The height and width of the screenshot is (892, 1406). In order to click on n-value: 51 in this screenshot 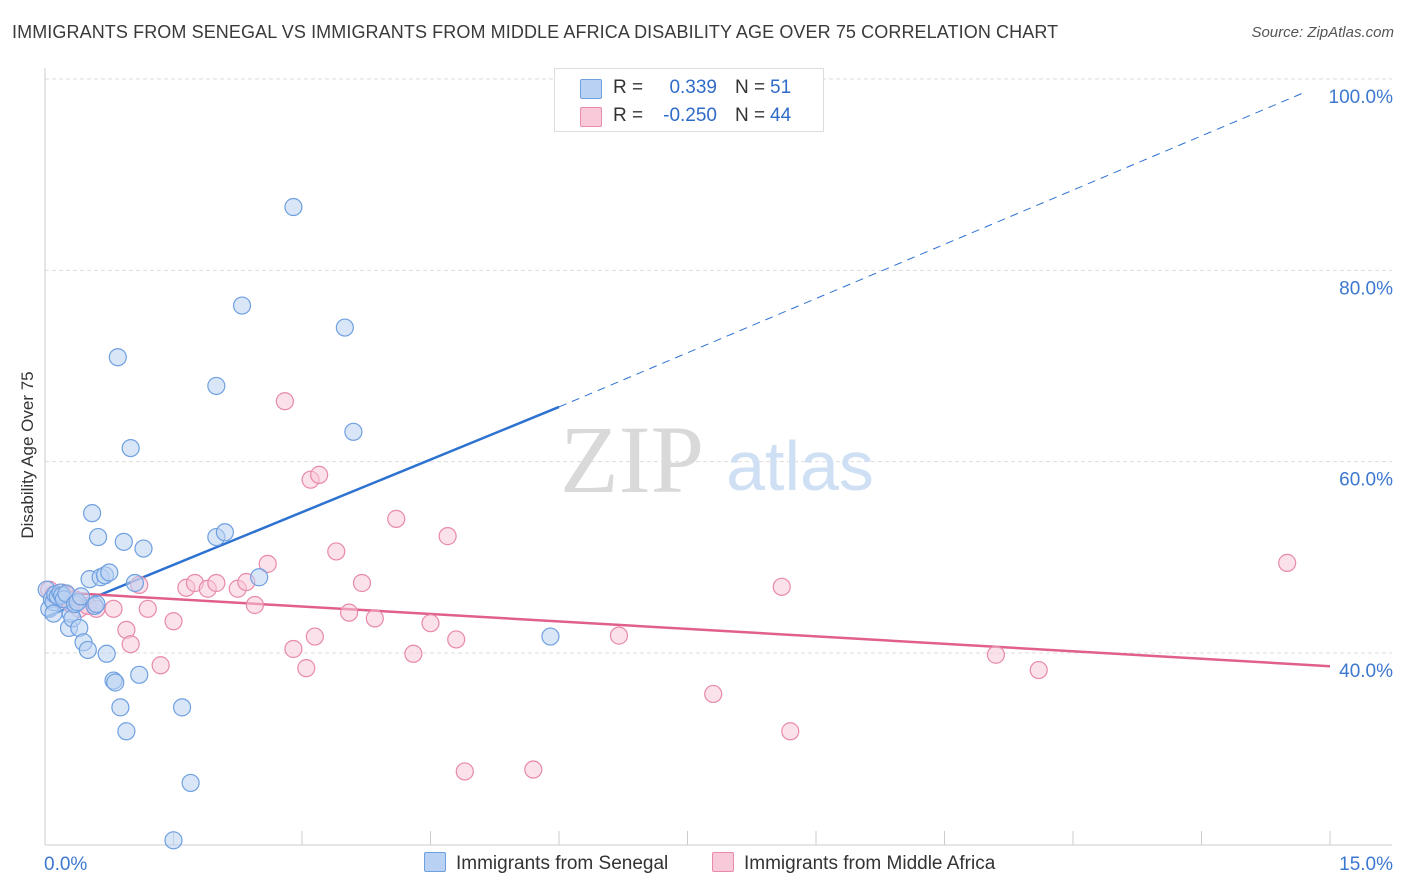, I will do `click(781, 87)`.